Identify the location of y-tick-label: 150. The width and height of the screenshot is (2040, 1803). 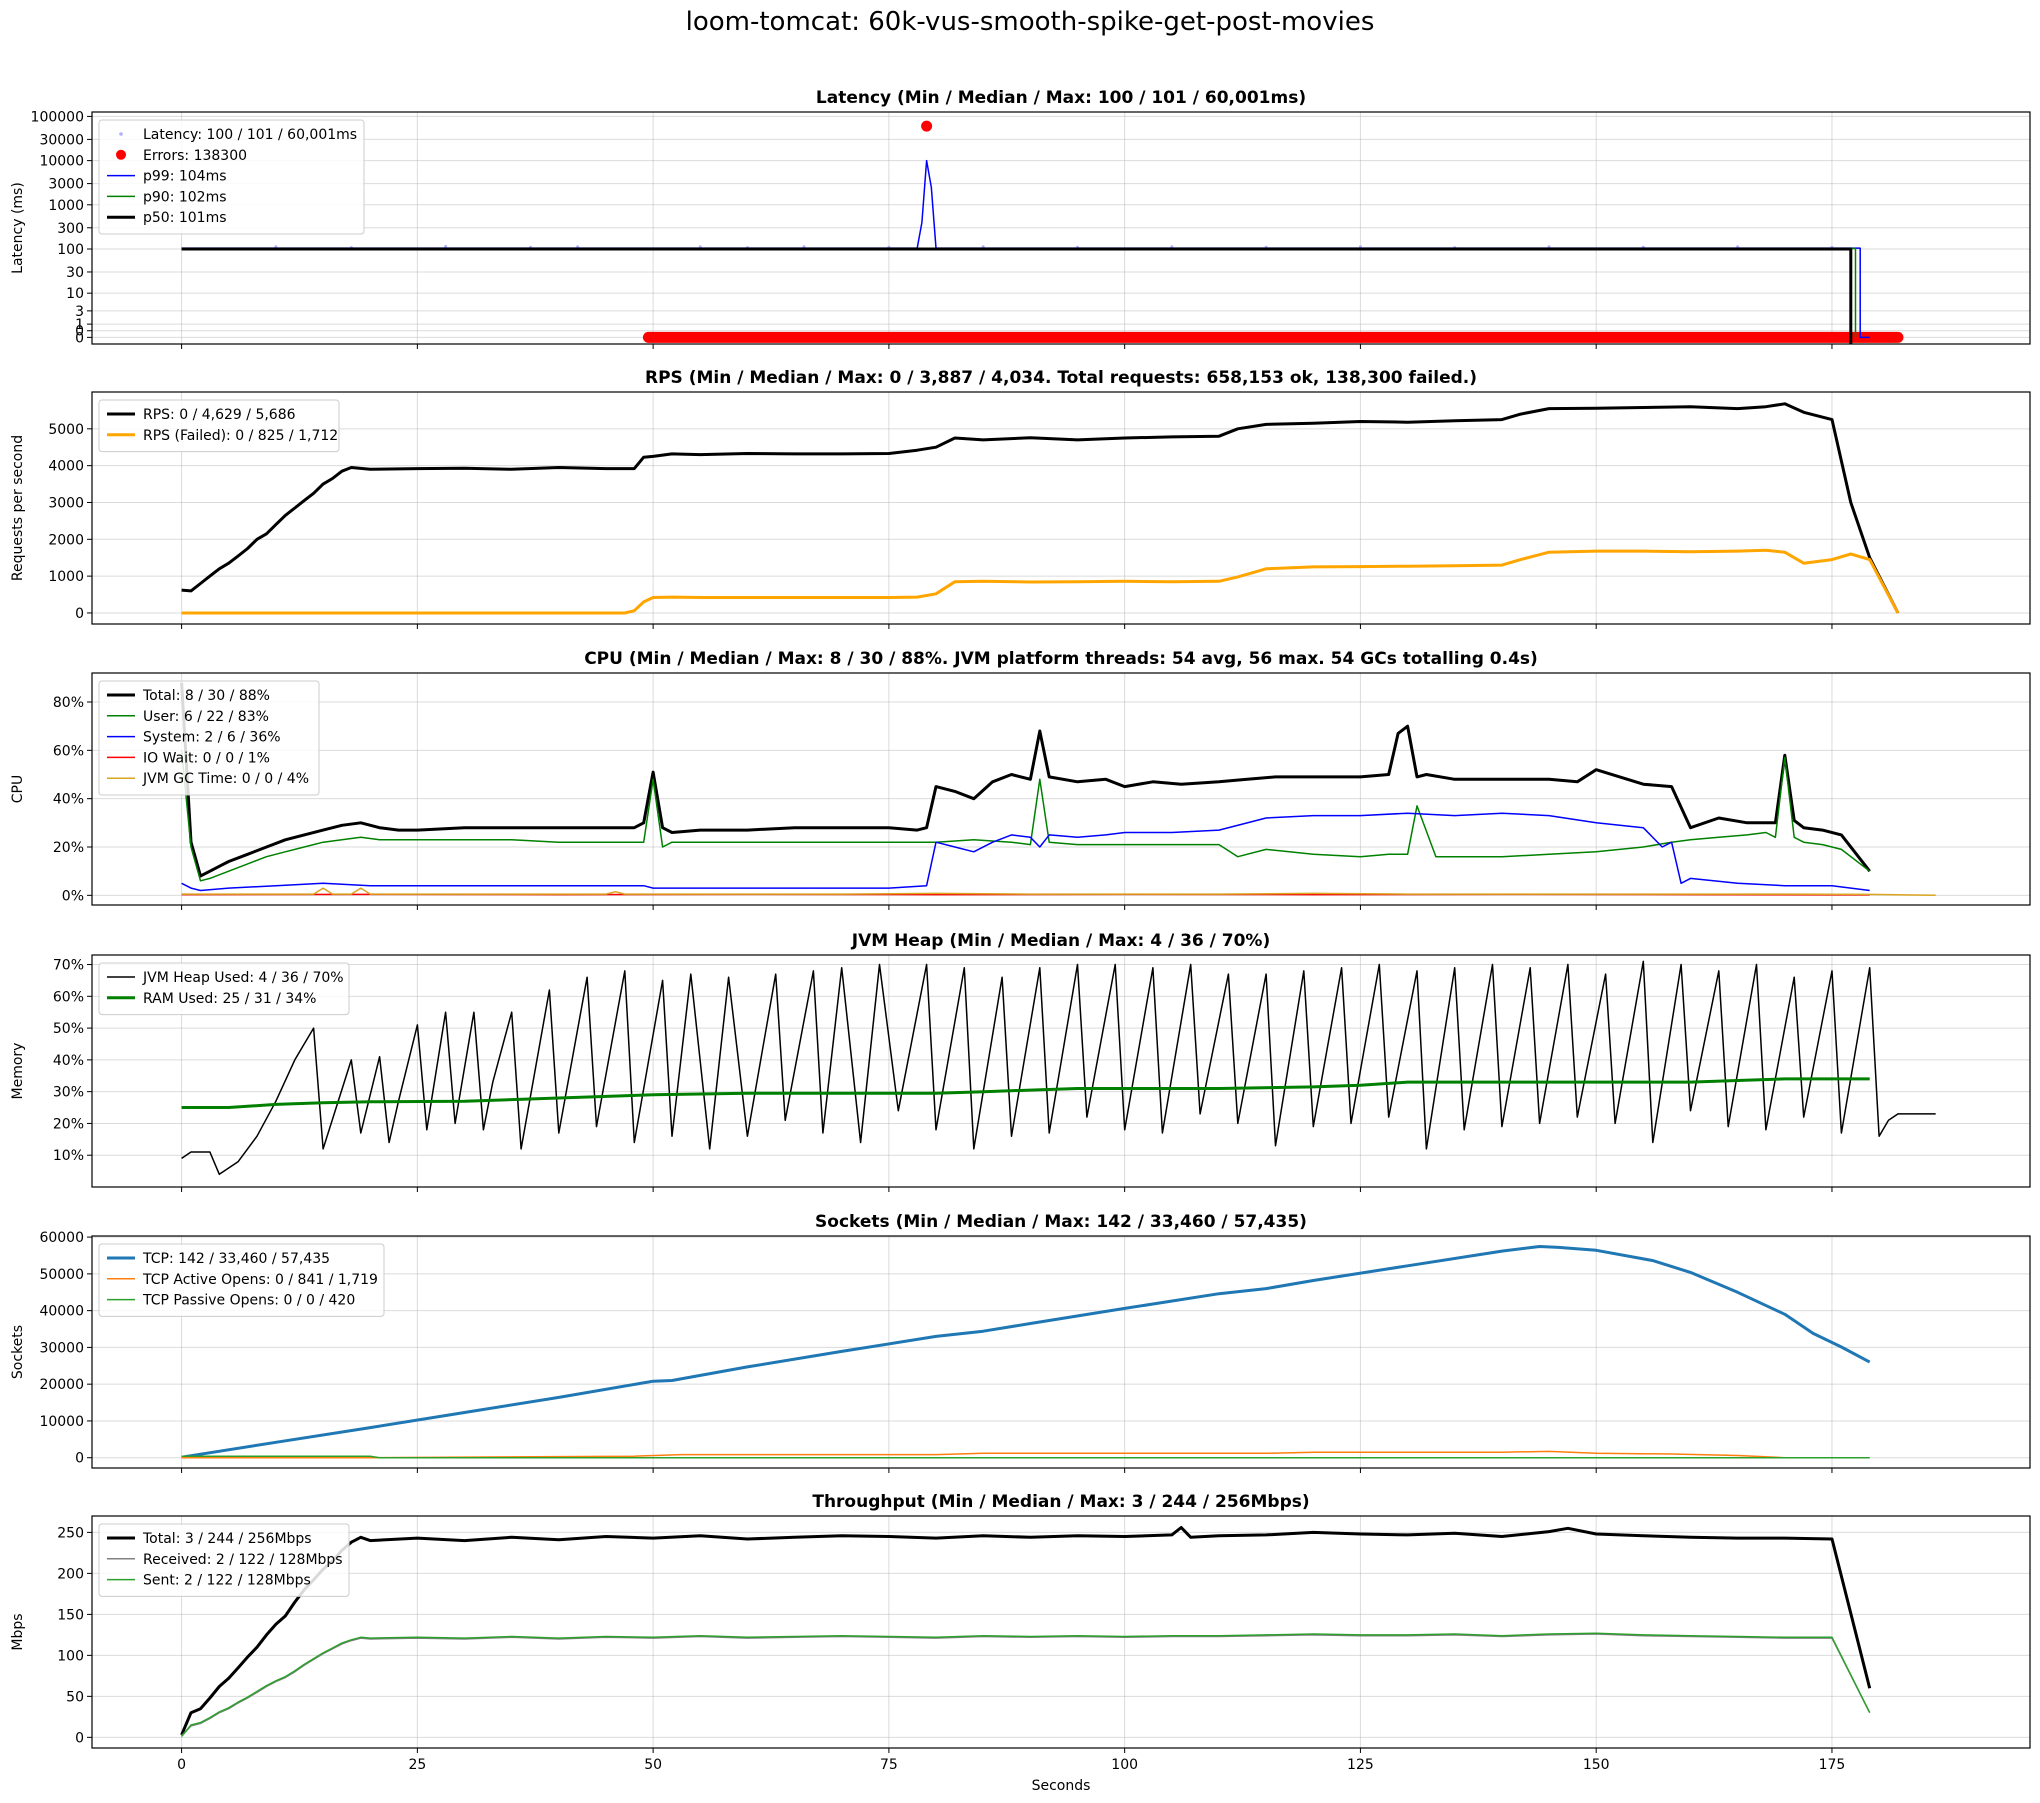
(70, 1615).